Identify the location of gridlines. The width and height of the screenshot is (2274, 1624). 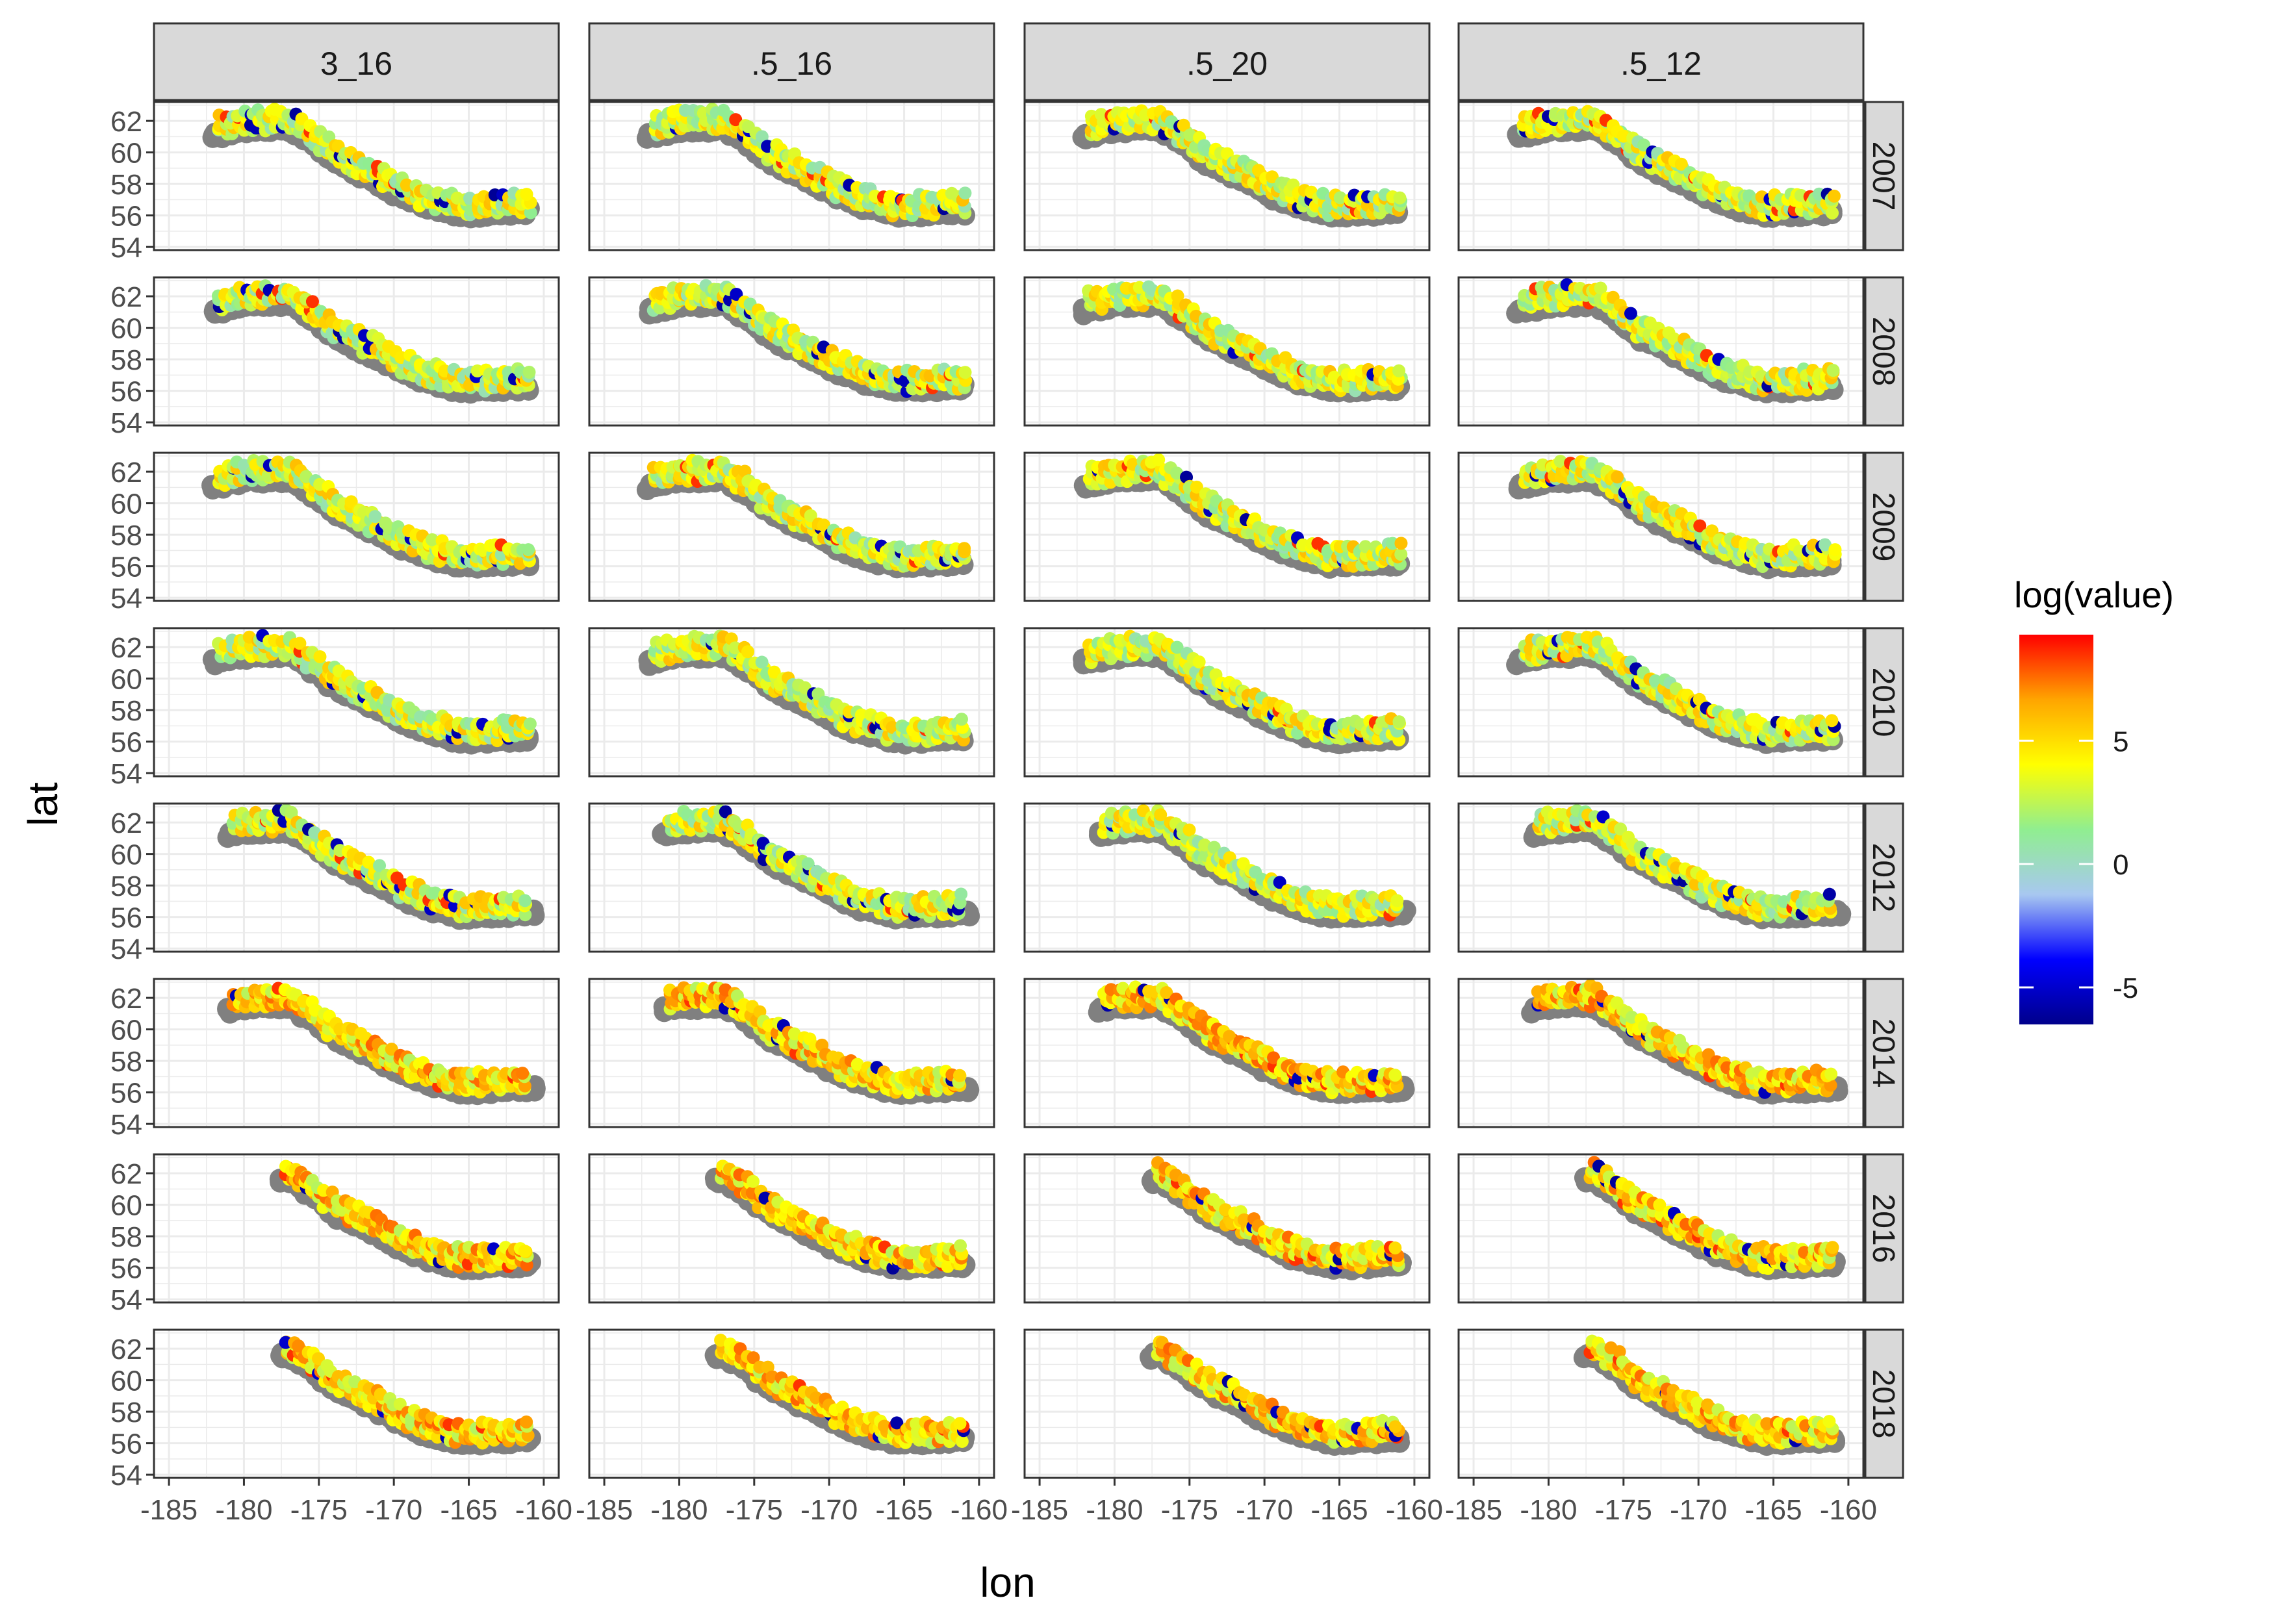
(356, 351).